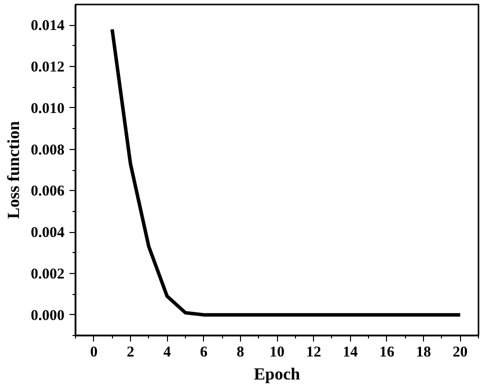 Image resolution: width=484 pixels, height=386 pixels. I want to click on y-tick-label: 0.014, so click(47, 26).